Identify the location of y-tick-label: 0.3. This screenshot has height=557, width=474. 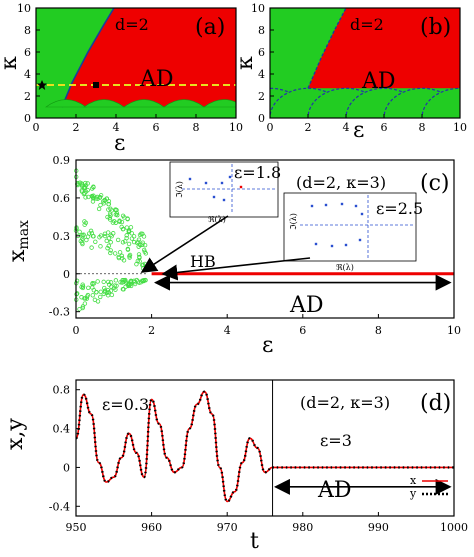
(62, 236).